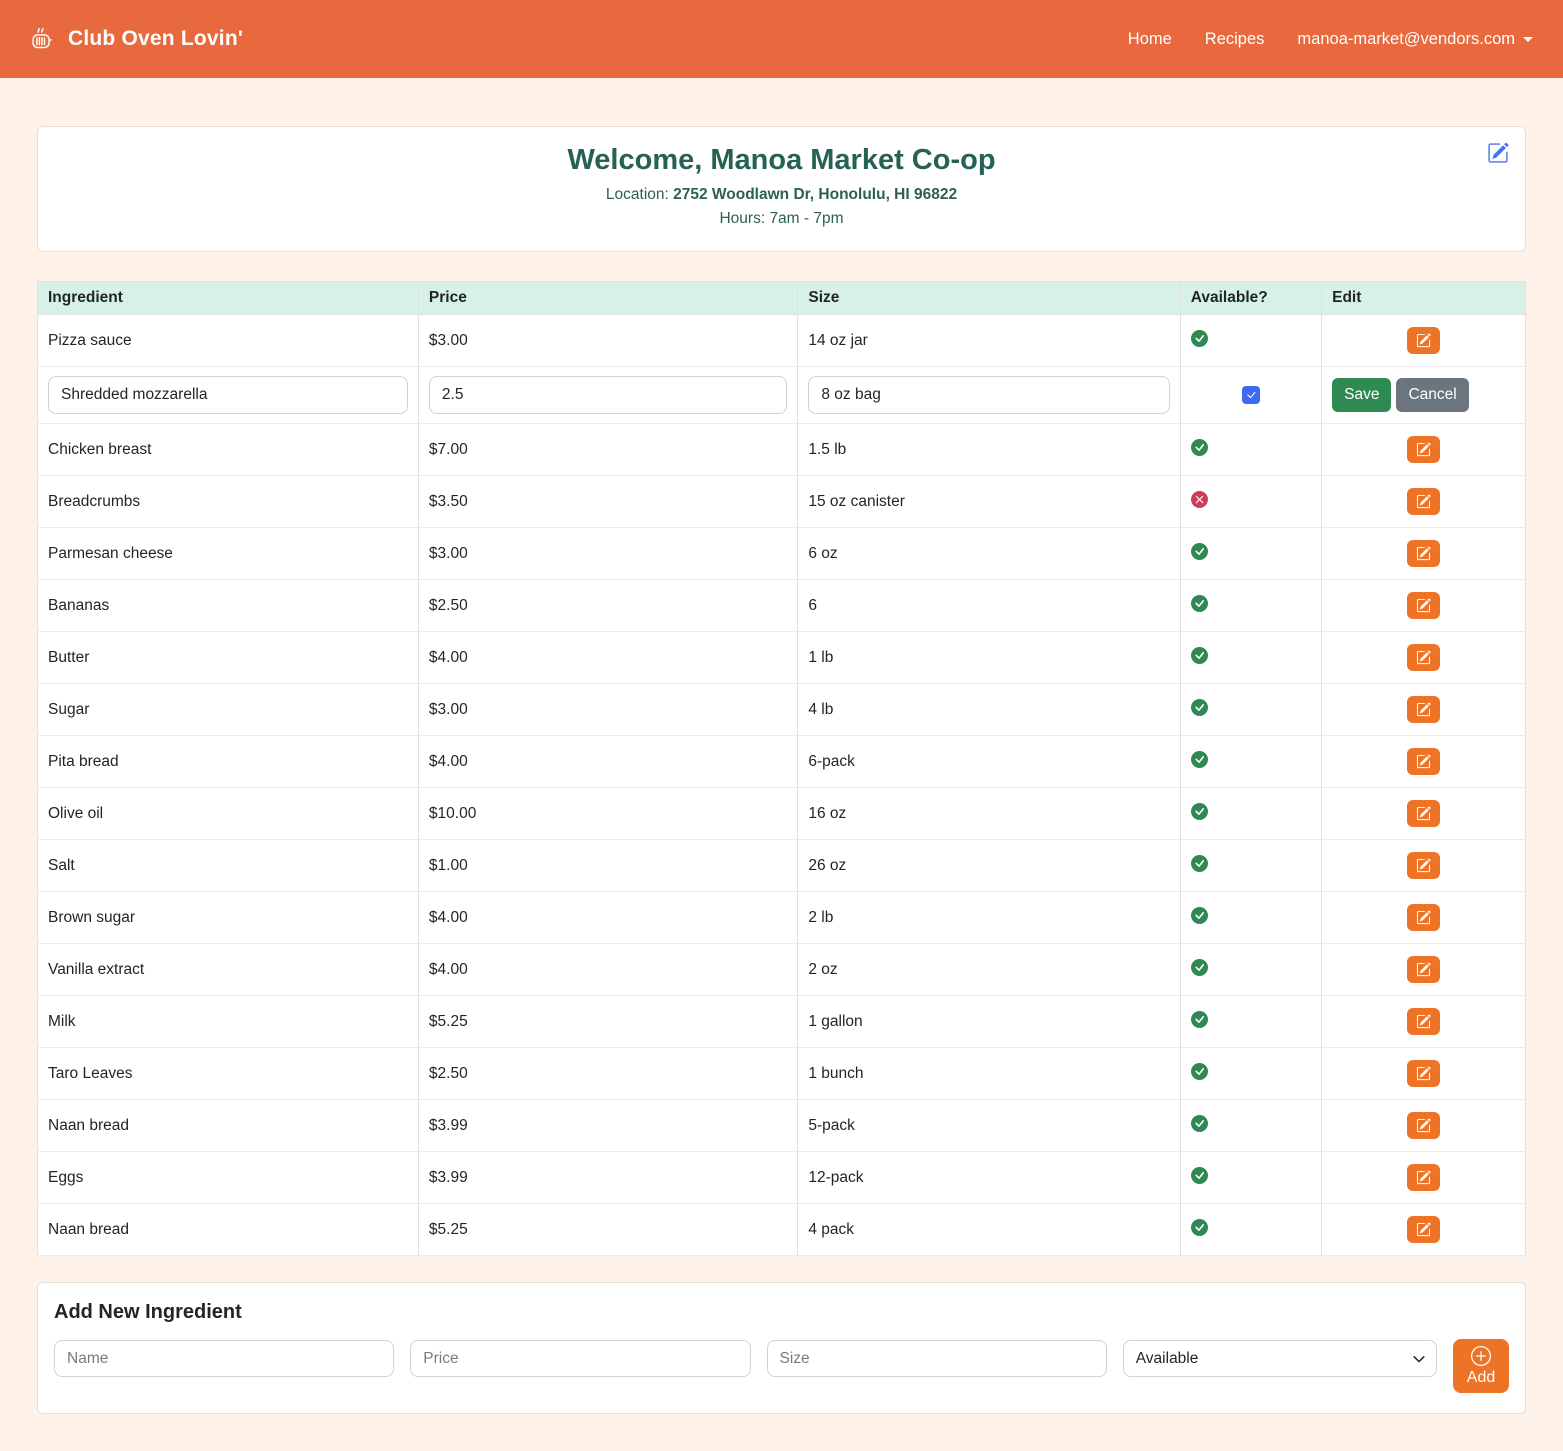  Describe the element at coordinates (989, 969) in the screenshot. I see `ingredient-size-cell: 2 oz` at that location.